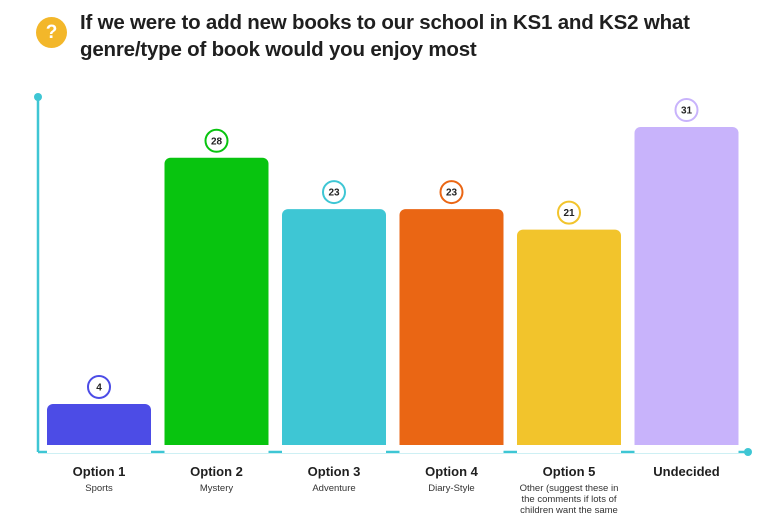  What do you see at coordinates (569, 488) in the screenshot?
I see `category-sublabel-option-5: Other (suggest these in` at bounding box center [569, 488].